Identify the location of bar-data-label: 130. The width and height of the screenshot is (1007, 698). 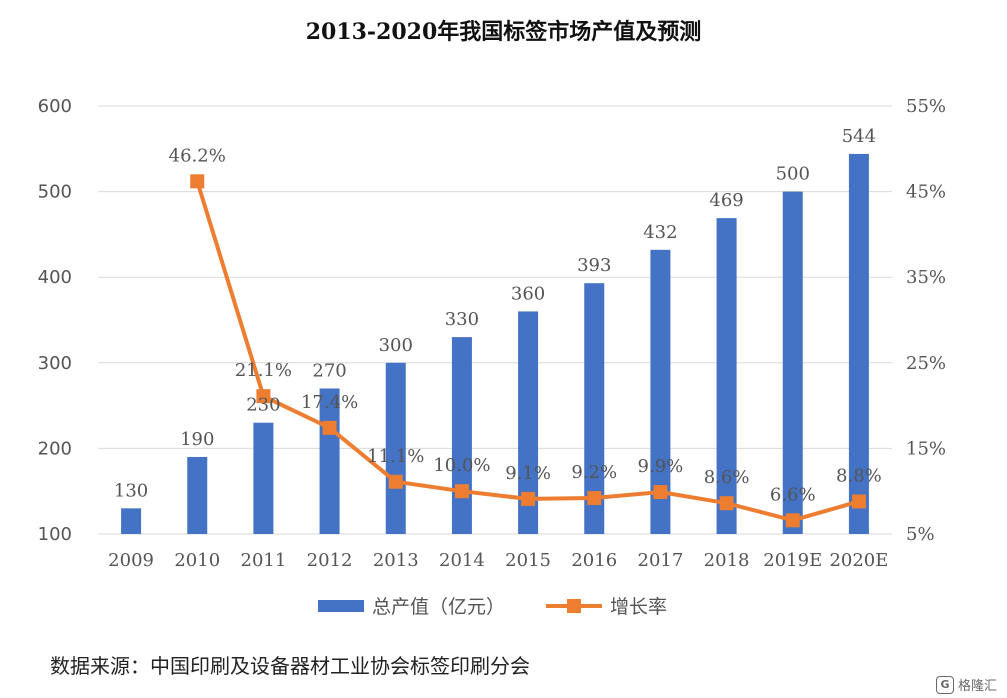
(131, 490).